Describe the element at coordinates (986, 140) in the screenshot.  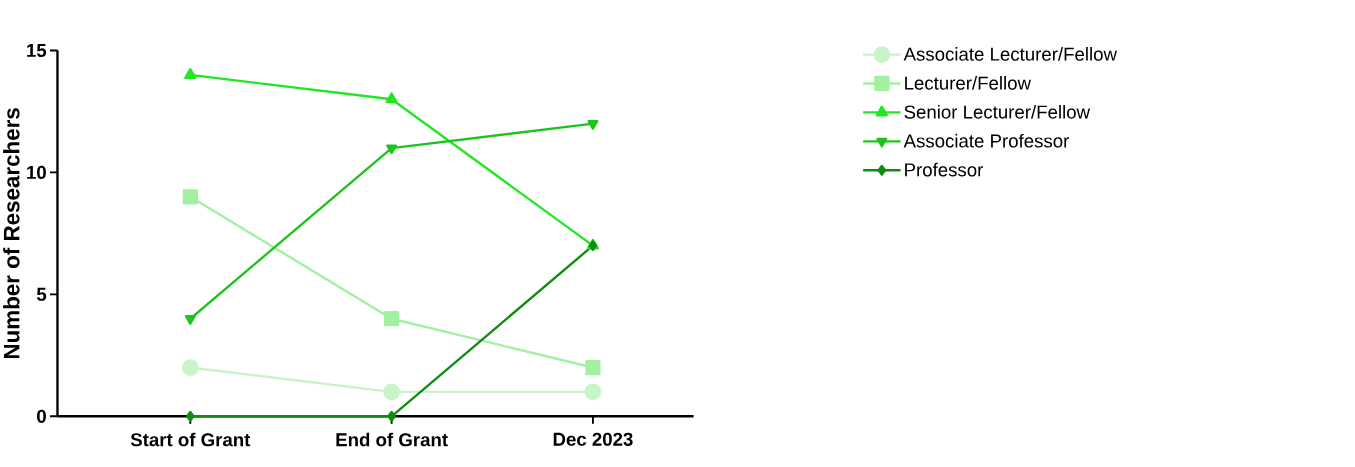
I see `legend-label: Associate Professor` at that location.